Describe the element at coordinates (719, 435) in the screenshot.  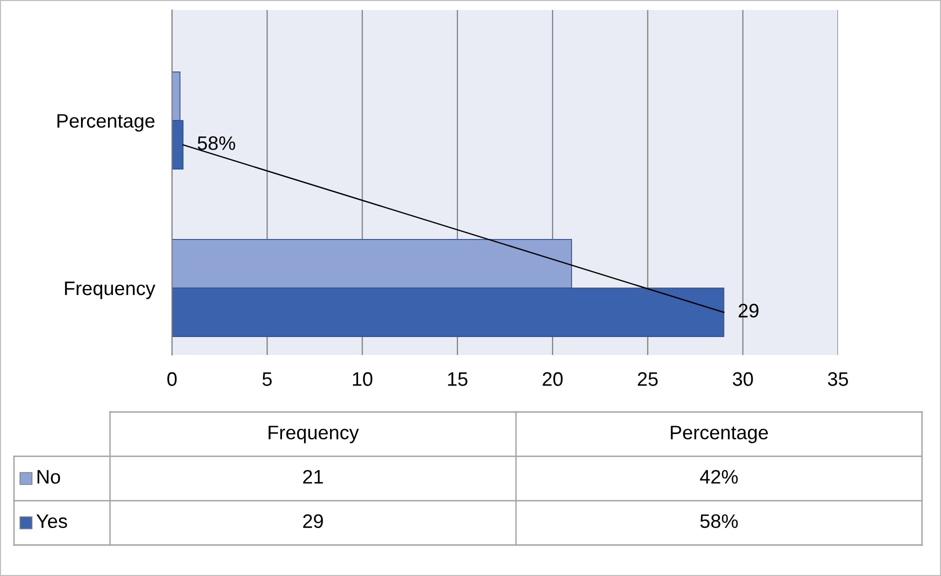
I see `category-label: Percentage` at that location.